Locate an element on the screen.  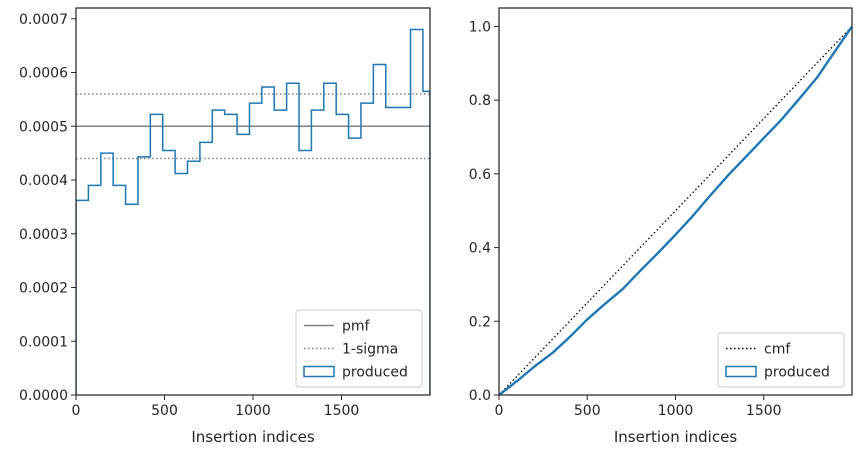
y-tick-label: 0.0004 is located at coordinates (43, 181).